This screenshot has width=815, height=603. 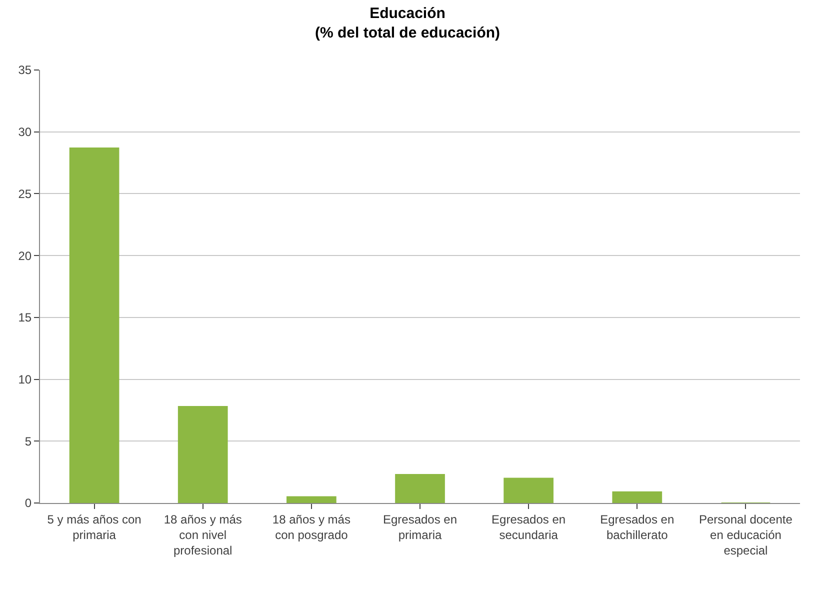 I want to click on x-tick-label: Egresados en primaria, so click(x=420, y=527).